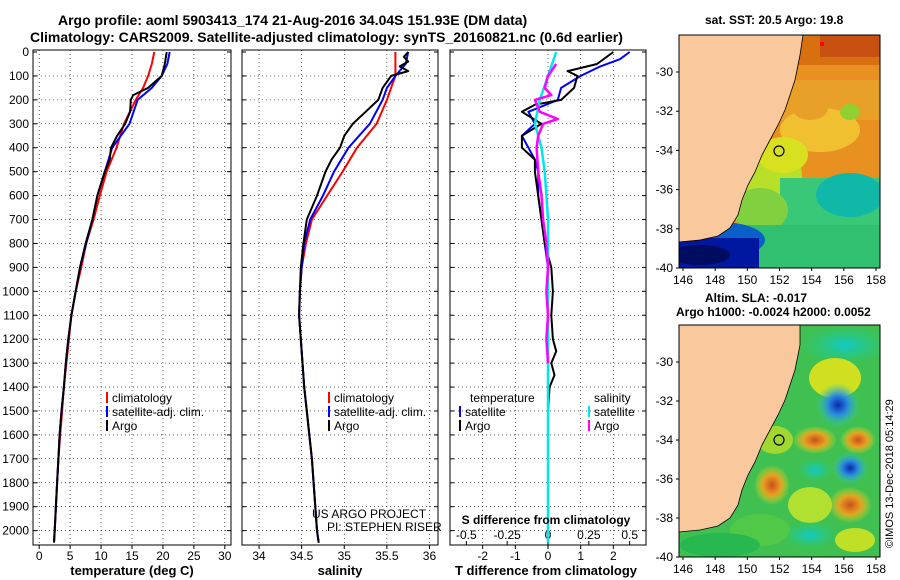 The height and width of the screenshot is (580, 900). What do you see at coordinates (580, 556) in the screenshot?
I see `x-tick-label: 1` at bounding box center [580, 556].